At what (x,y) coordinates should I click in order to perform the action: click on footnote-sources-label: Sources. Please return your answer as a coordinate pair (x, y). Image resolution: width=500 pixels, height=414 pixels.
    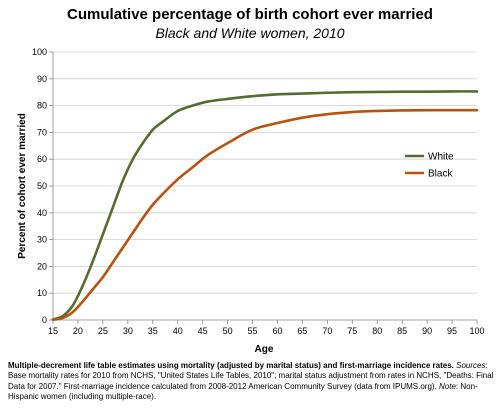
    Looking at the image, I should click on (471, 365).